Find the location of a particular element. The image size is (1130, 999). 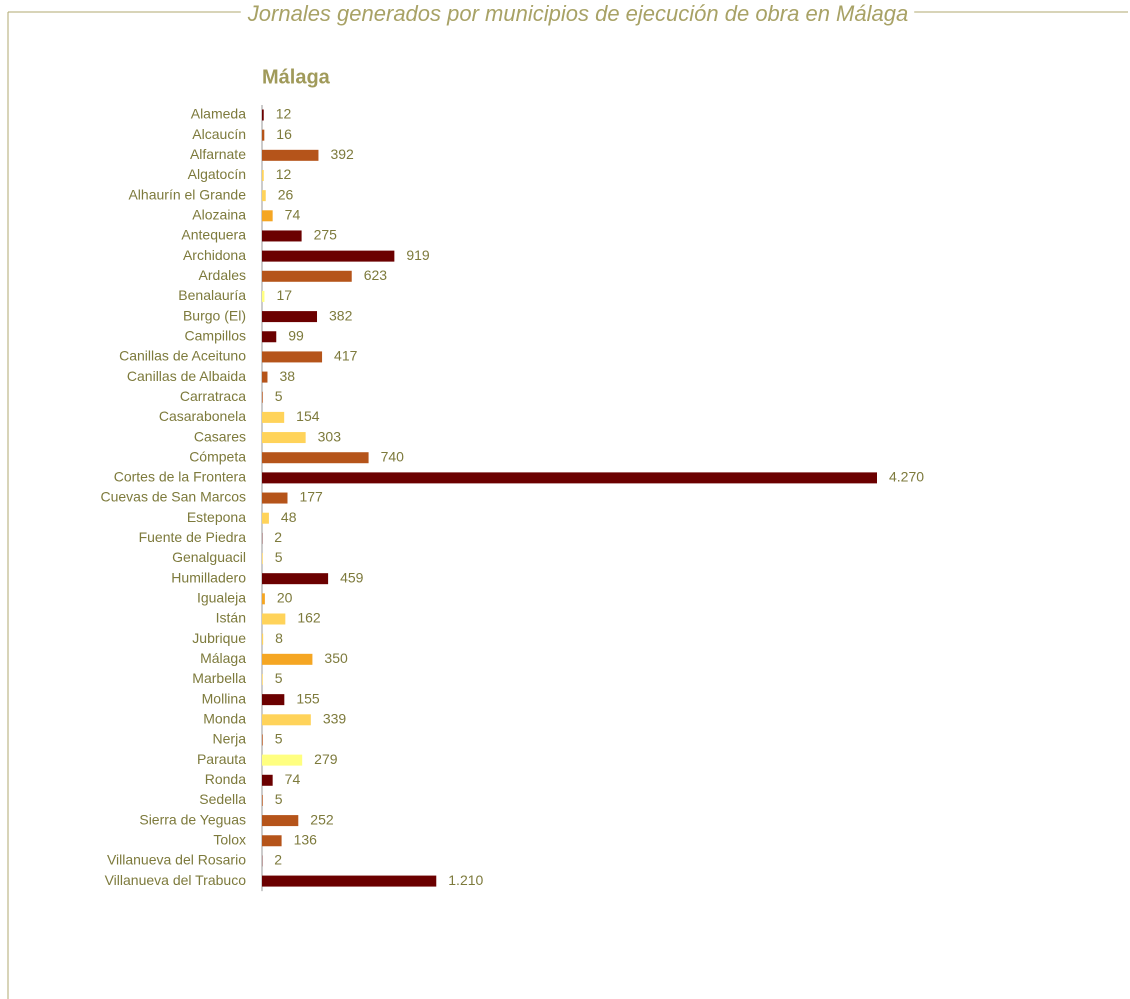

category-label: Sierra de Yeguas is located at coordinates (192, 819).